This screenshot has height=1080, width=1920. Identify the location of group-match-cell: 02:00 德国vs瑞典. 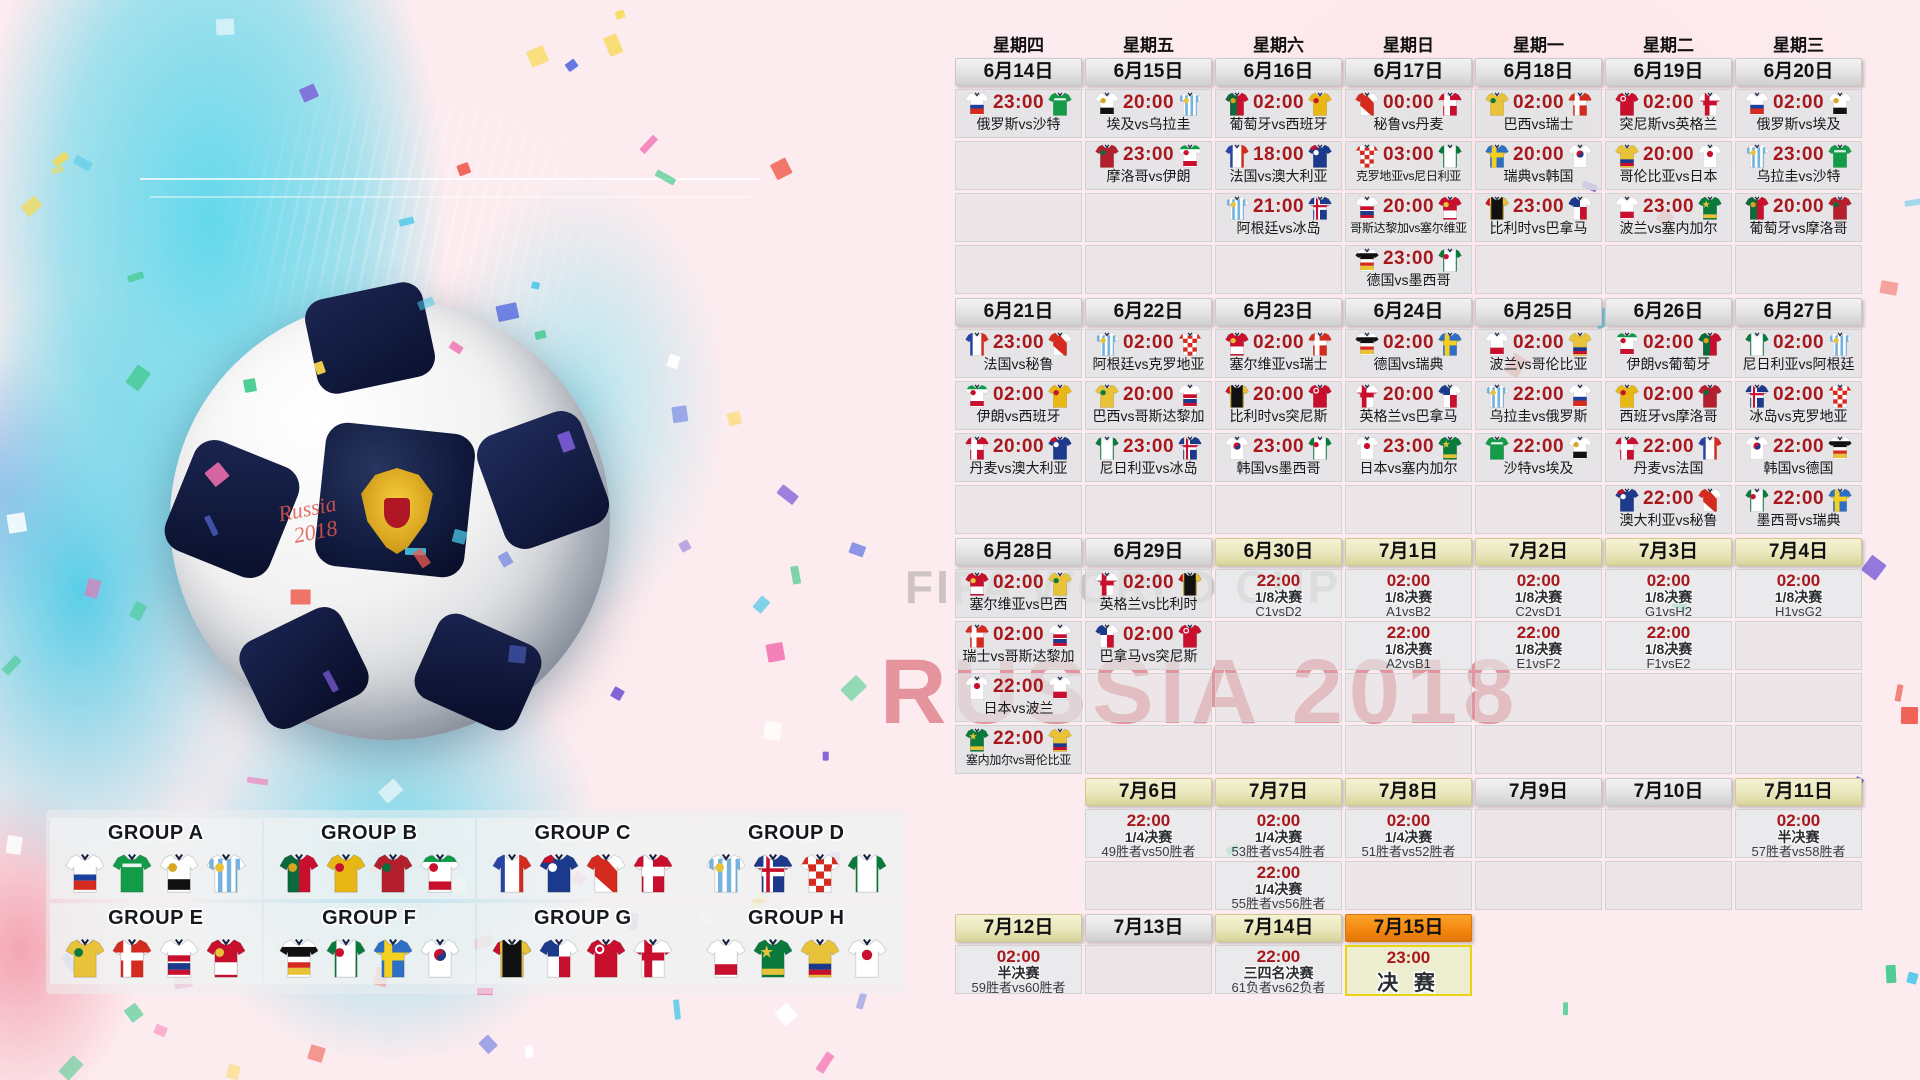
(1408, 353).